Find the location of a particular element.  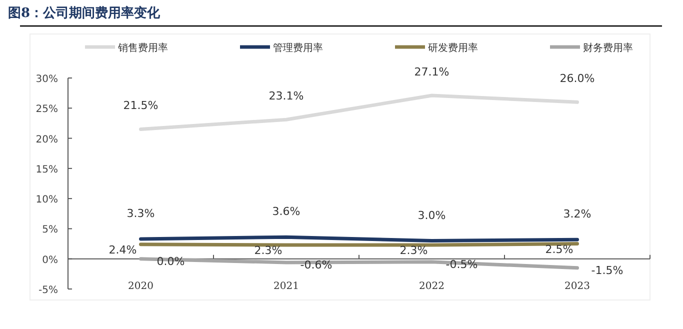

y-tick-label: 30% is located at coordinates (47, 79).